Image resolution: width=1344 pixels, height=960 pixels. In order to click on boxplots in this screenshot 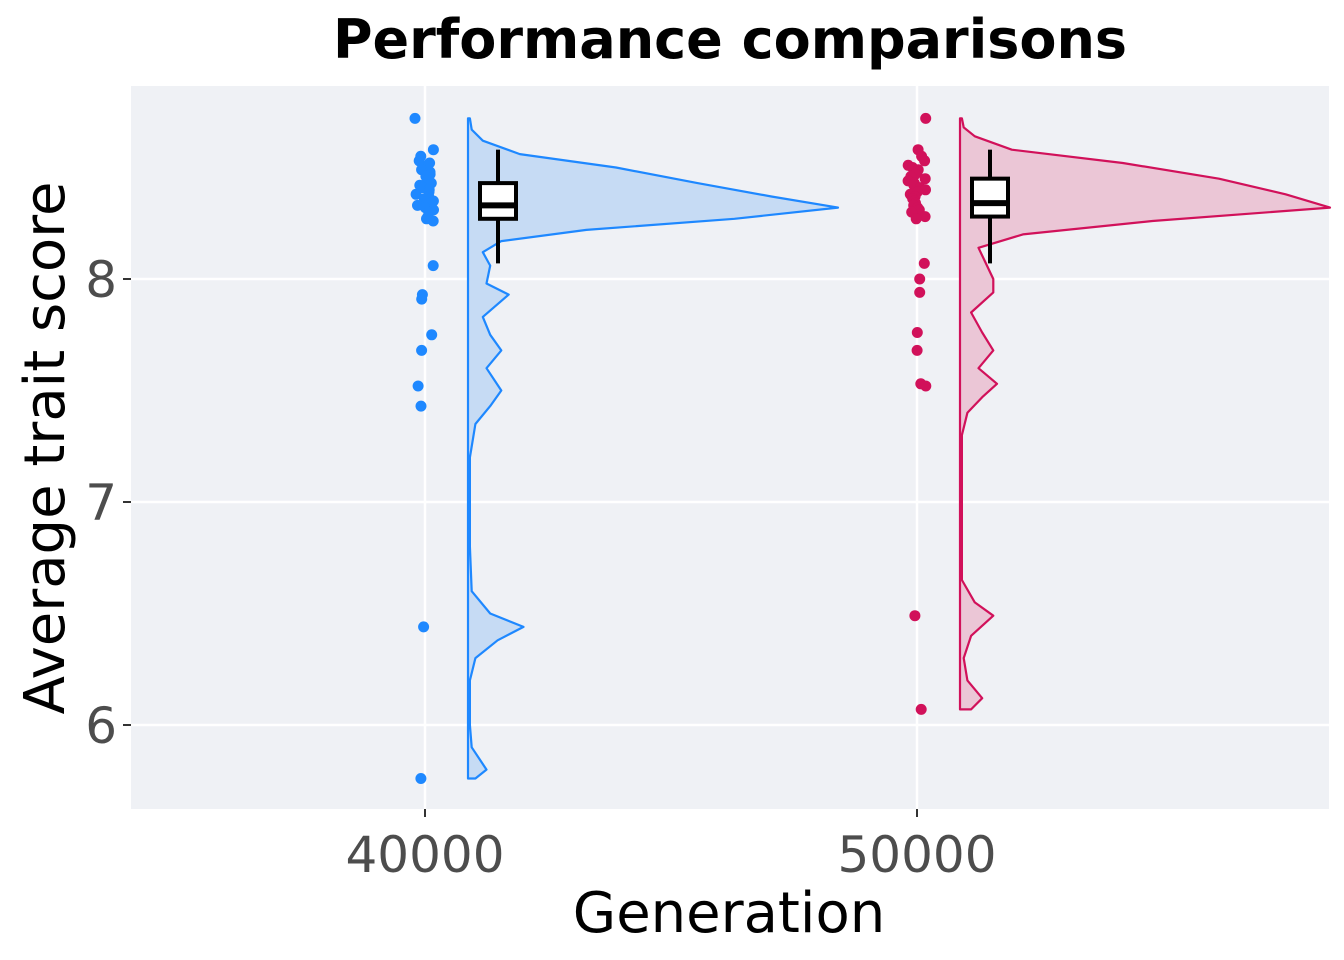, I will do `click(744, 206)`.